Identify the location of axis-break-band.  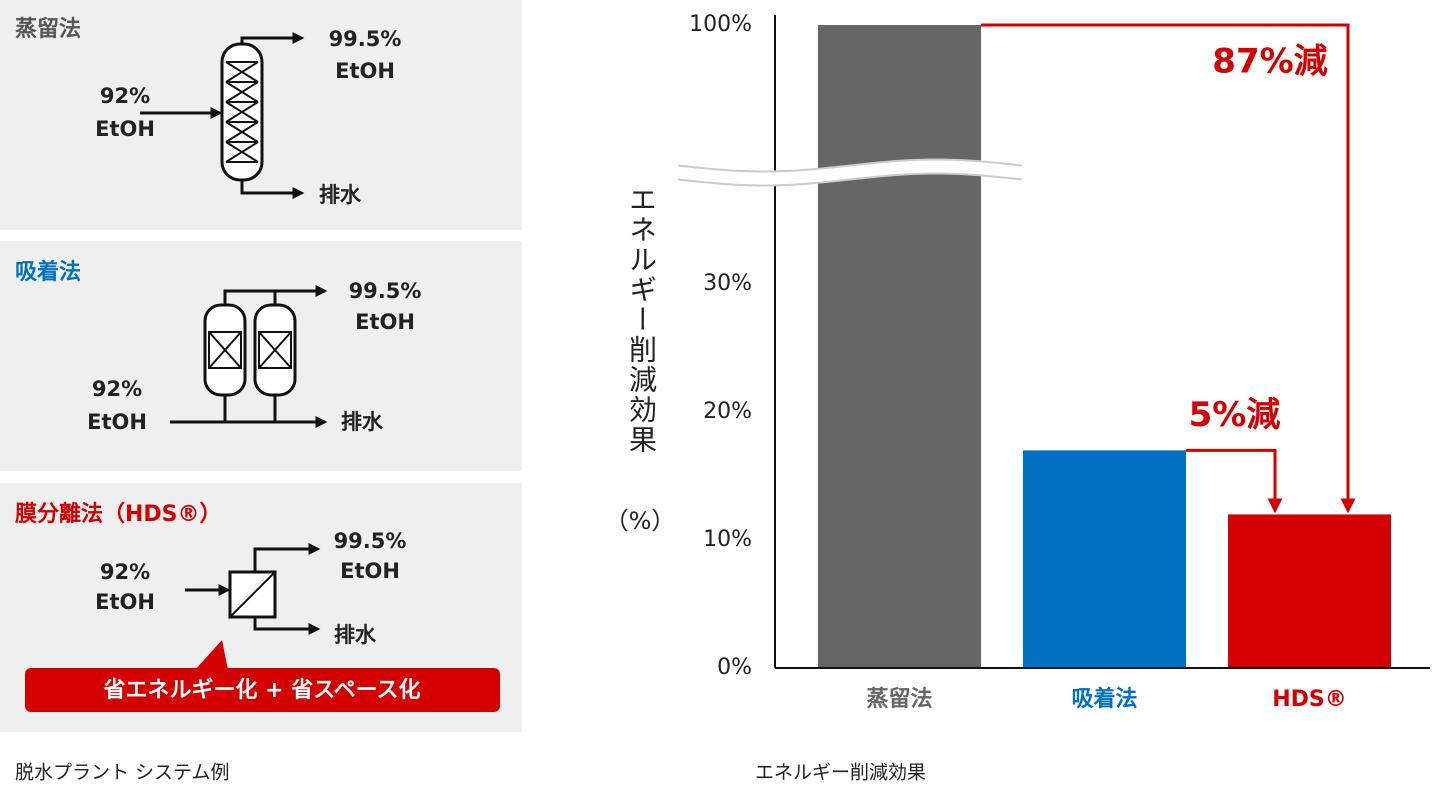
(850, 172).